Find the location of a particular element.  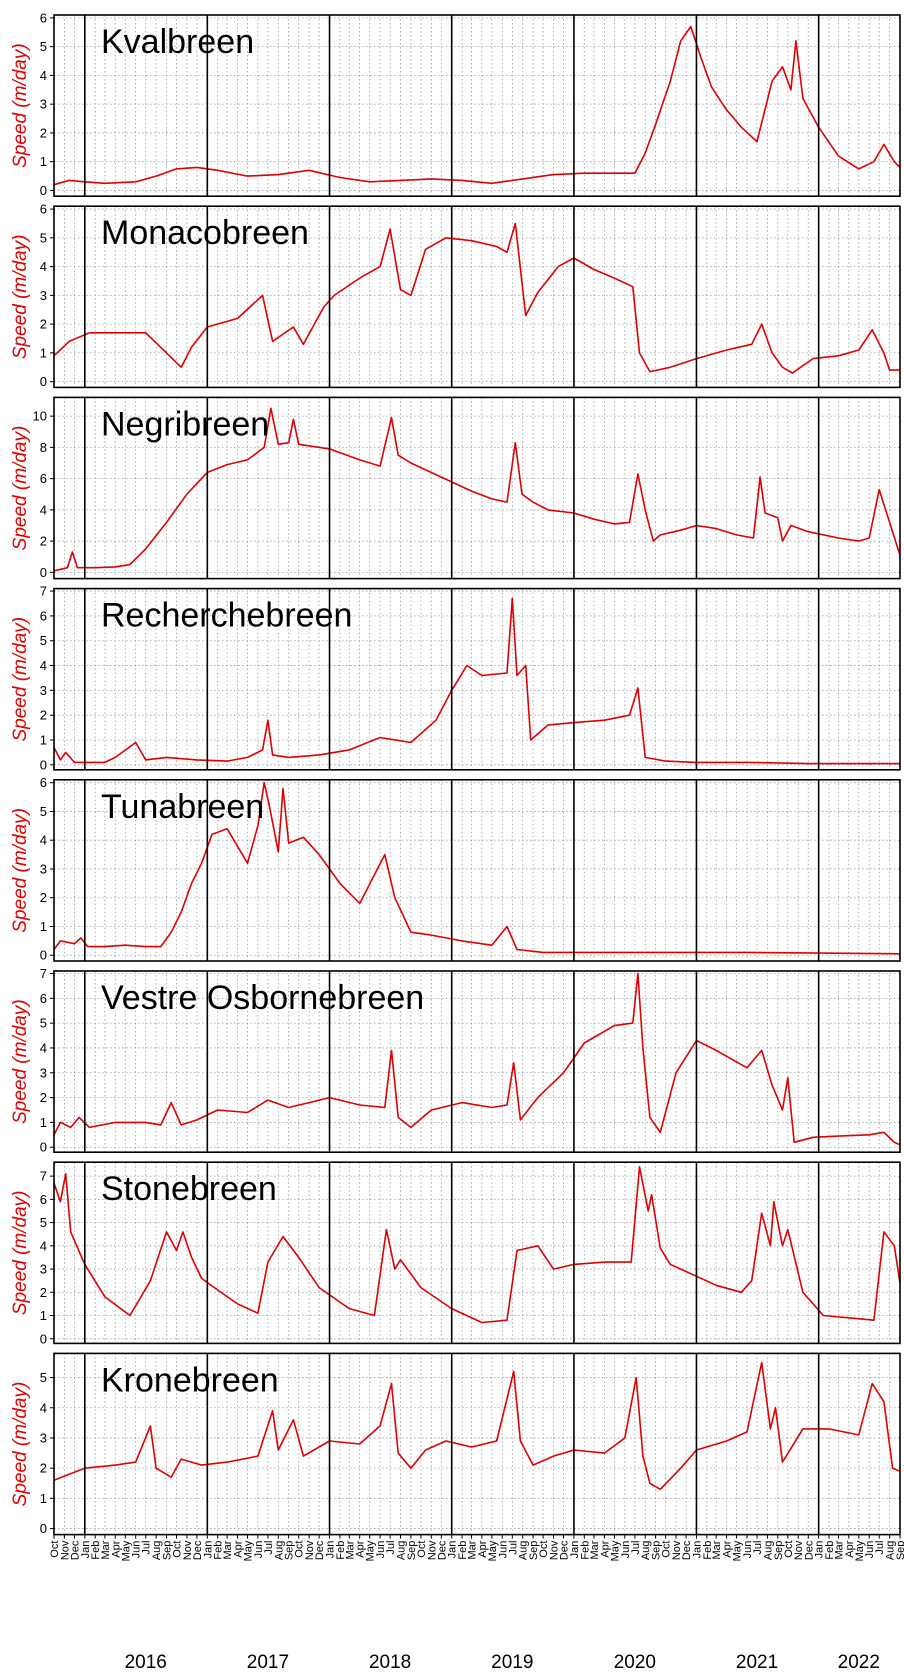

year-tick-label: 2019 is located at coordinates (512, 1662).